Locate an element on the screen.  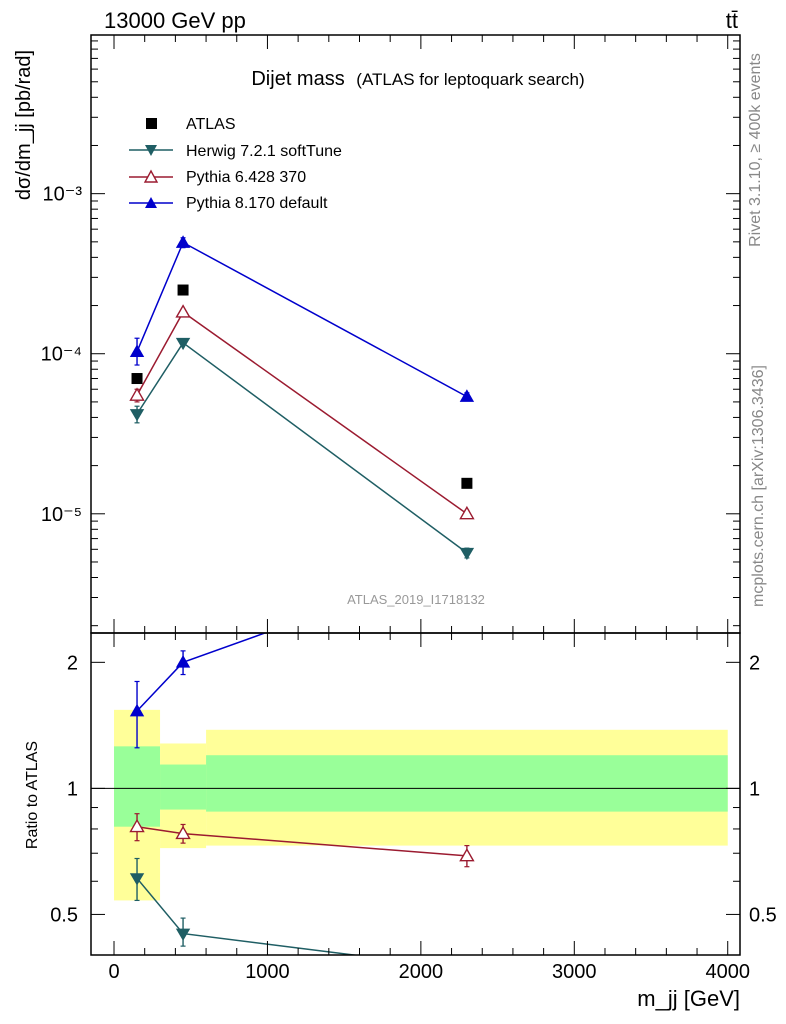
site-label: mcplots.cern.ch [arXiv:1306.3436] is located at coordinates (758, 486).